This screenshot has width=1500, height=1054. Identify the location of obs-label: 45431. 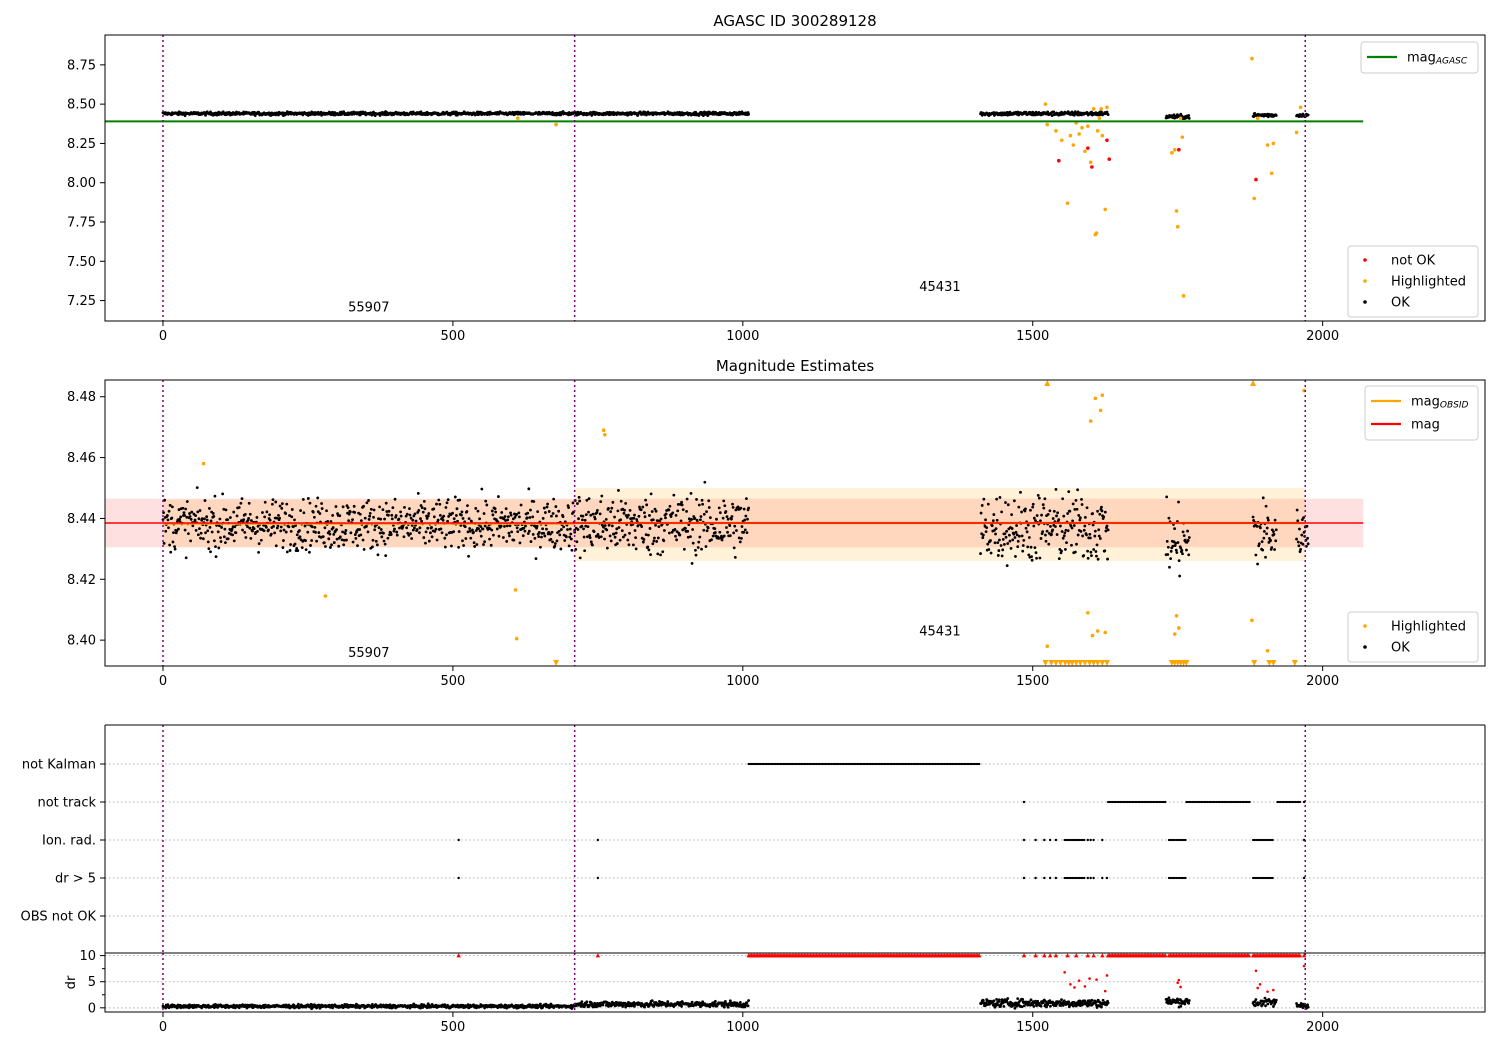
(939, 632).